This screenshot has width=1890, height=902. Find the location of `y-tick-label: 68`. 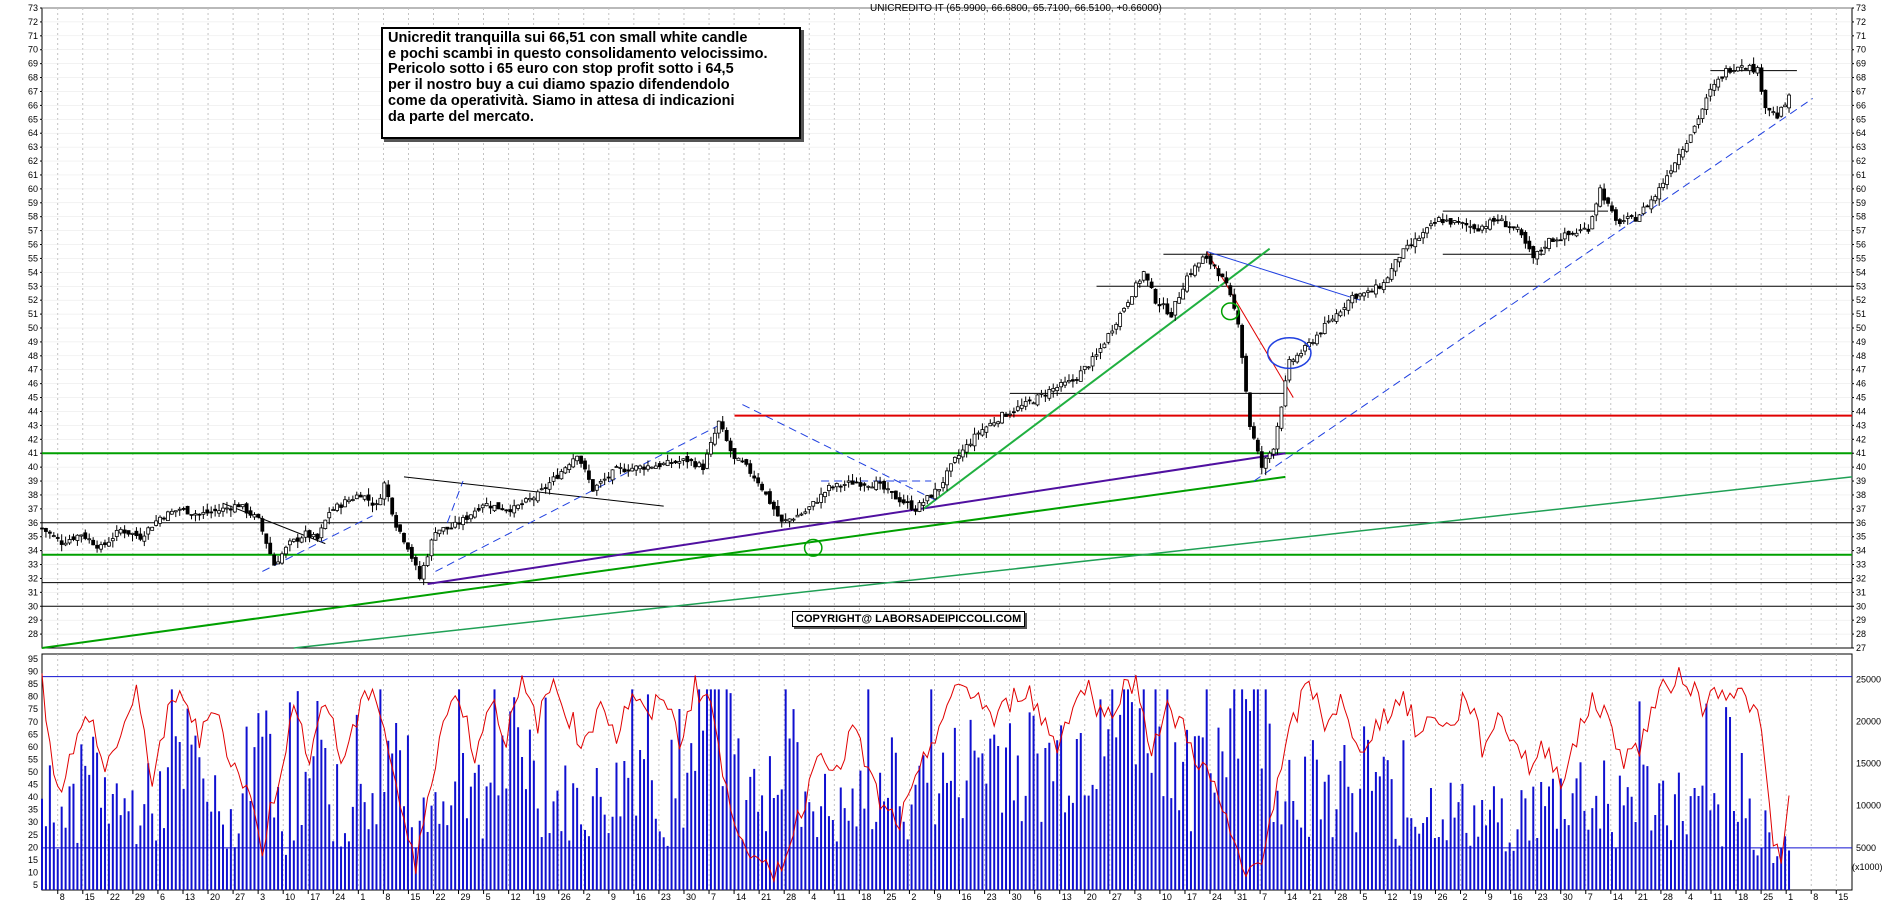

y-tick-label: 68 is located at coordinates (33, 78).